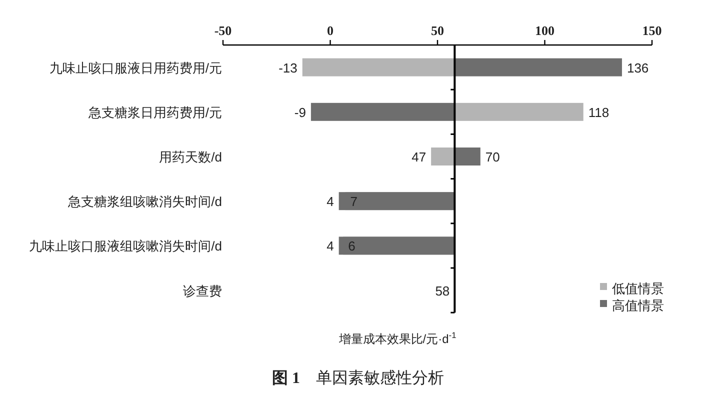 Image resolution: width=716 pixels, height=397 pixels. Describe the element at coordinates (544, 30) in the screenshot. I see `x-tick-label: 100` at that location.